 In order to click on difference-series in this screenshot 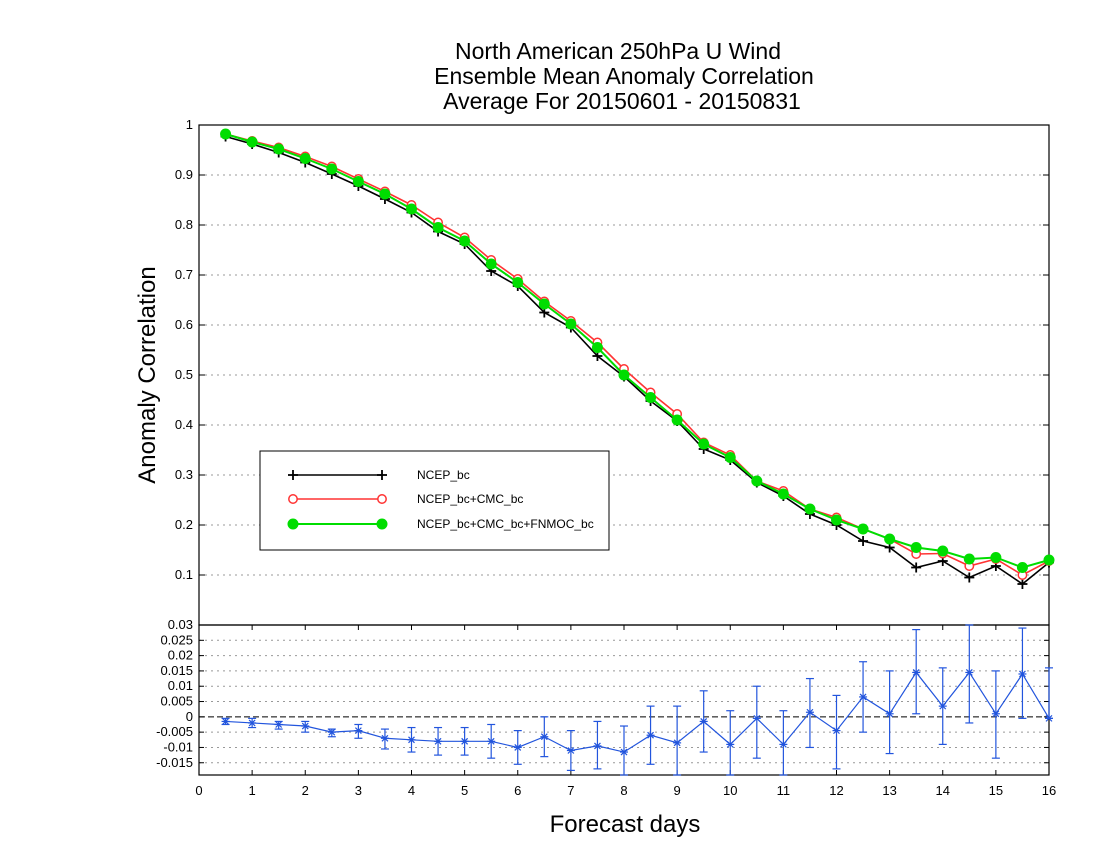, I will do `click(637, 700)`.